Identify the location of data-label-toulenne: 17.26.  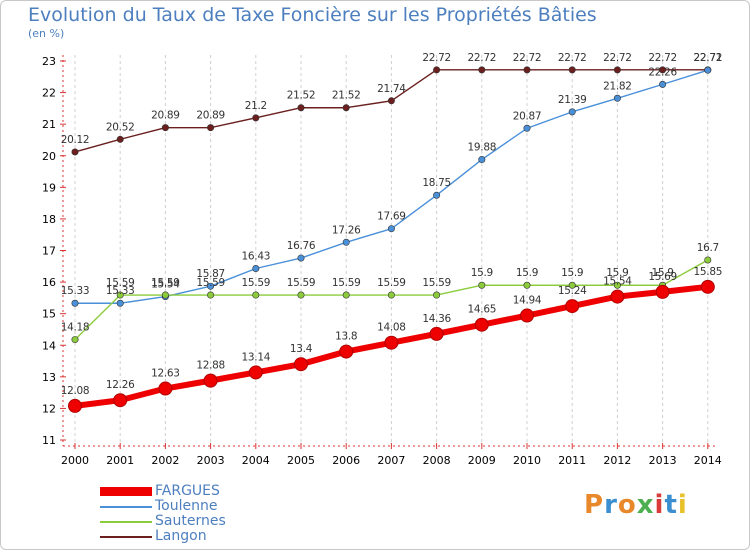
(346, 230).